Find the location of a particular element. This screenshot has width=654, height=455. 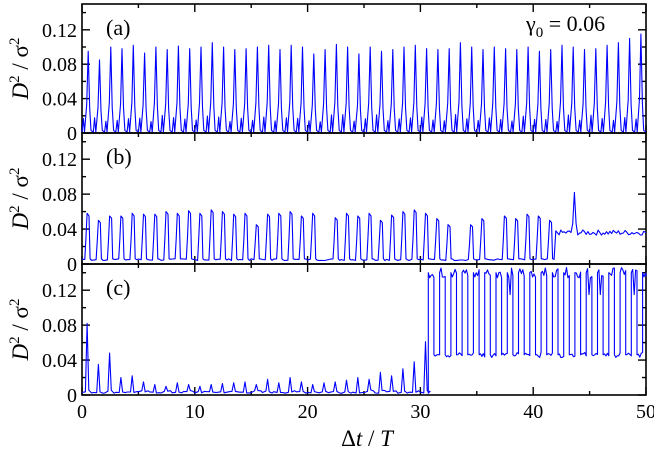

x-tick-label: 20 is located at coordinates (308, 412).